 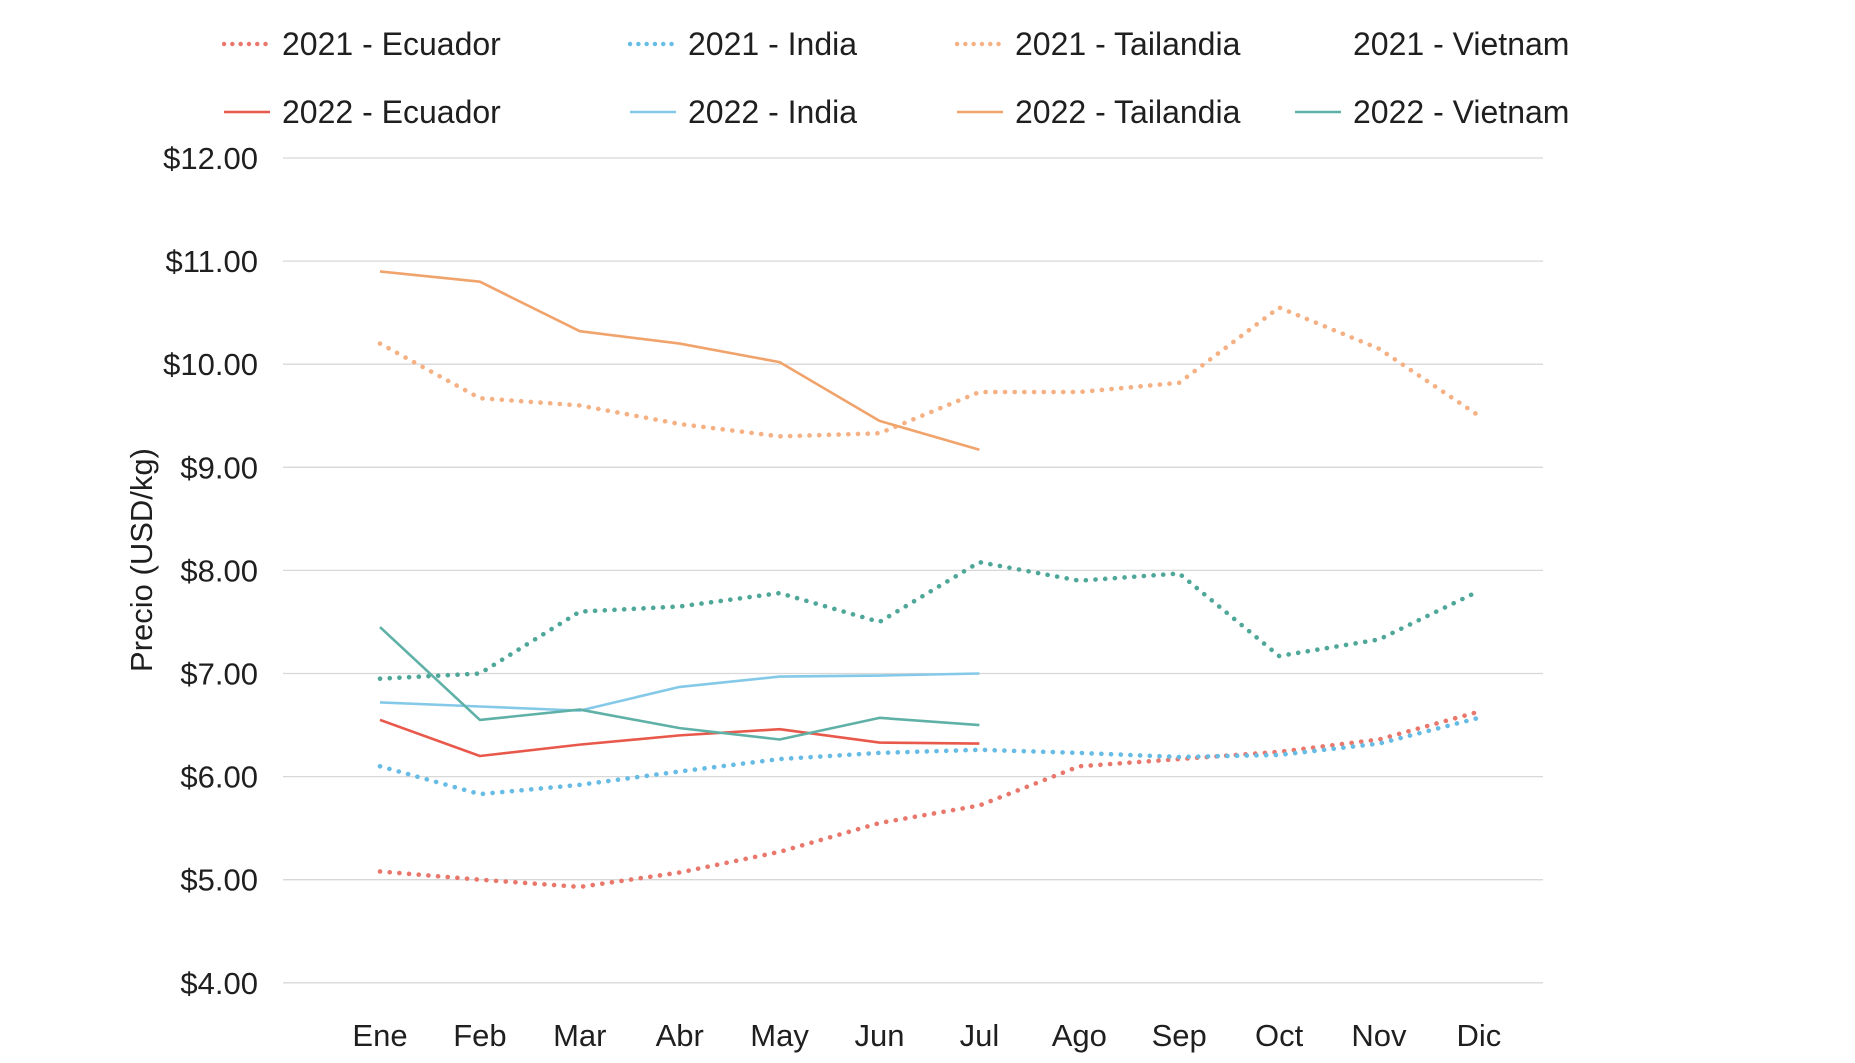 What do you see at coordinates (1179, 1035) in the screenshot?
I see `x-tick-label: Sep` at bounding box center [1179, 1035].